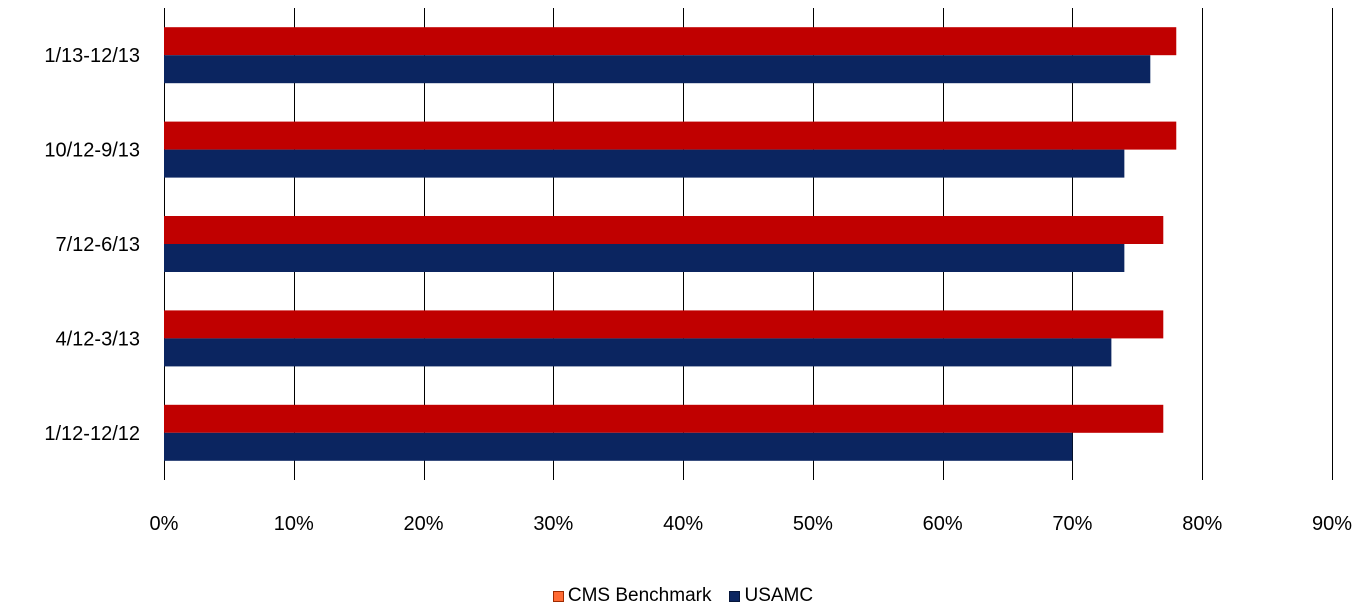  I want to click on x-tick-label: 90%, so click(1332, 524).